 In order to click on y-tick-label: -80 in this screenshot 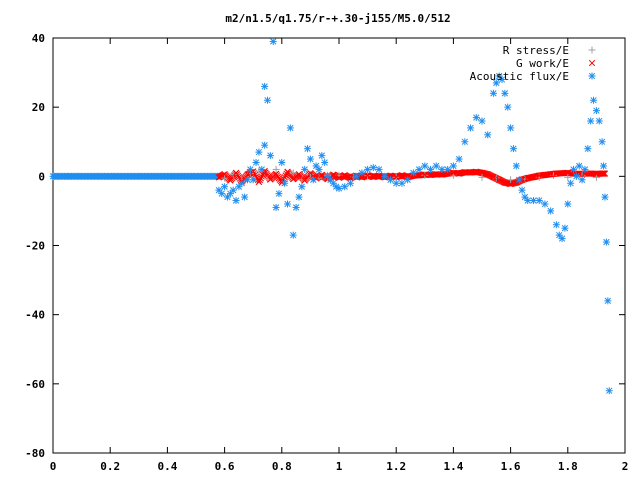, I will do `click(35, 453)`.